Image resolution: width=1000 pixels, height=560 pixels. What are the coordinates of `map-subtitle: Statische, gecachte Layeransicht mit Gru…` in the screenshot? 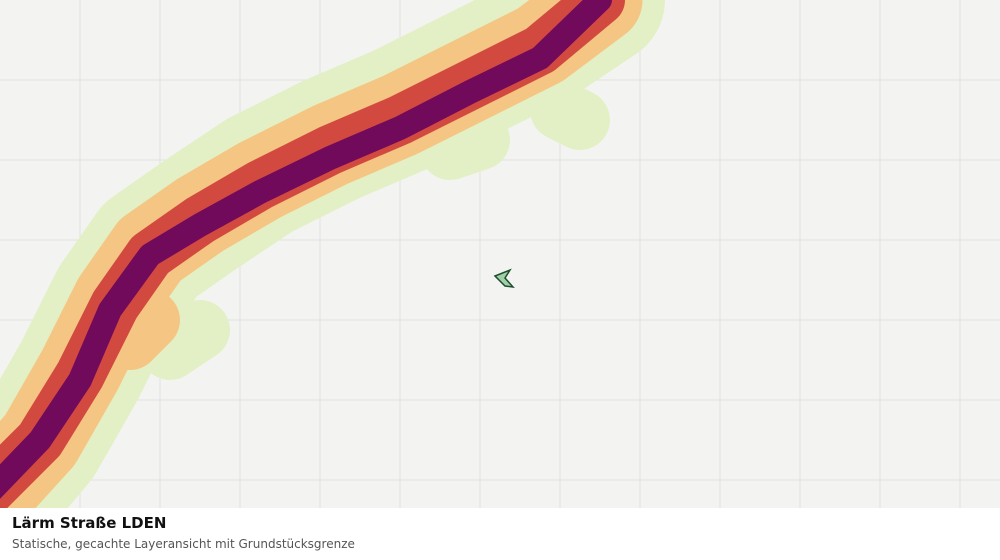 It's located at (183, 544).